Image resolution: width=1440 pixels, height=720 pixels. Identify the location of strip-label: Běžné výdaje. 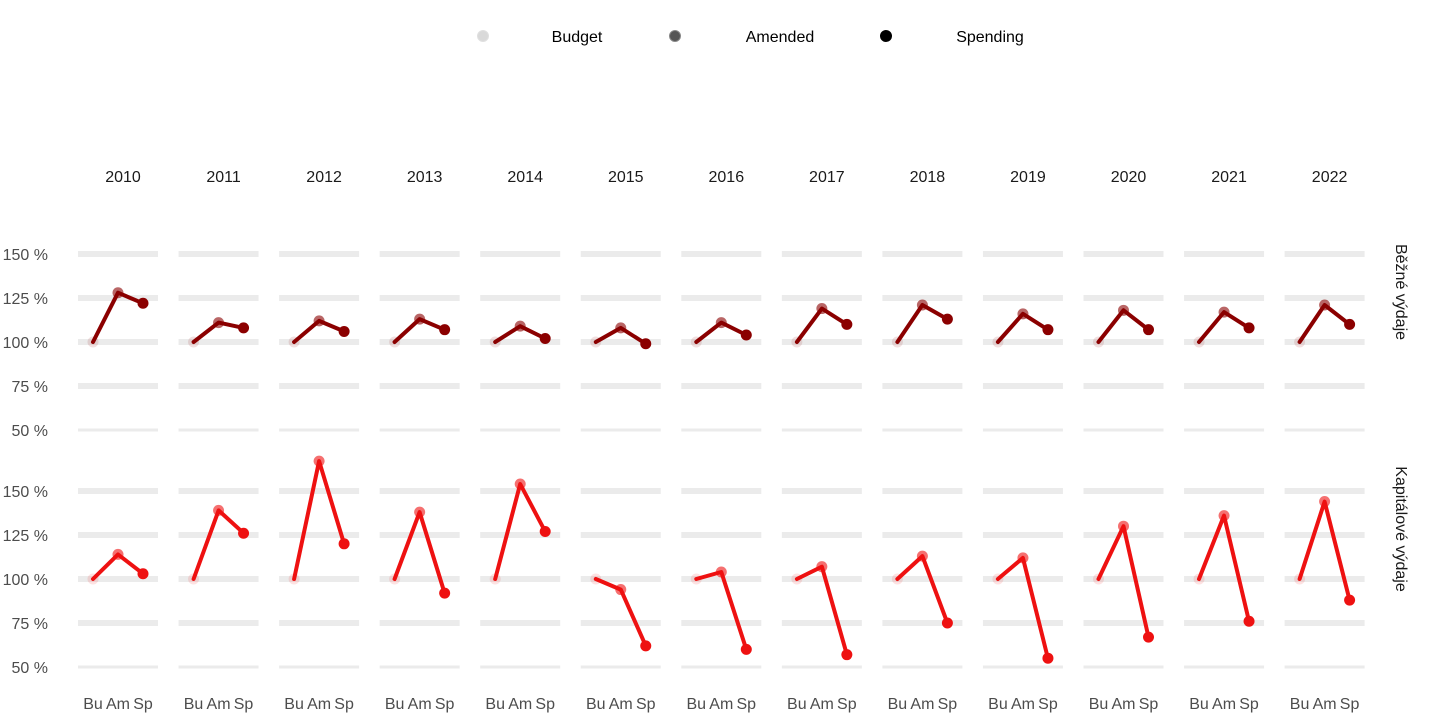
(1400, 292).